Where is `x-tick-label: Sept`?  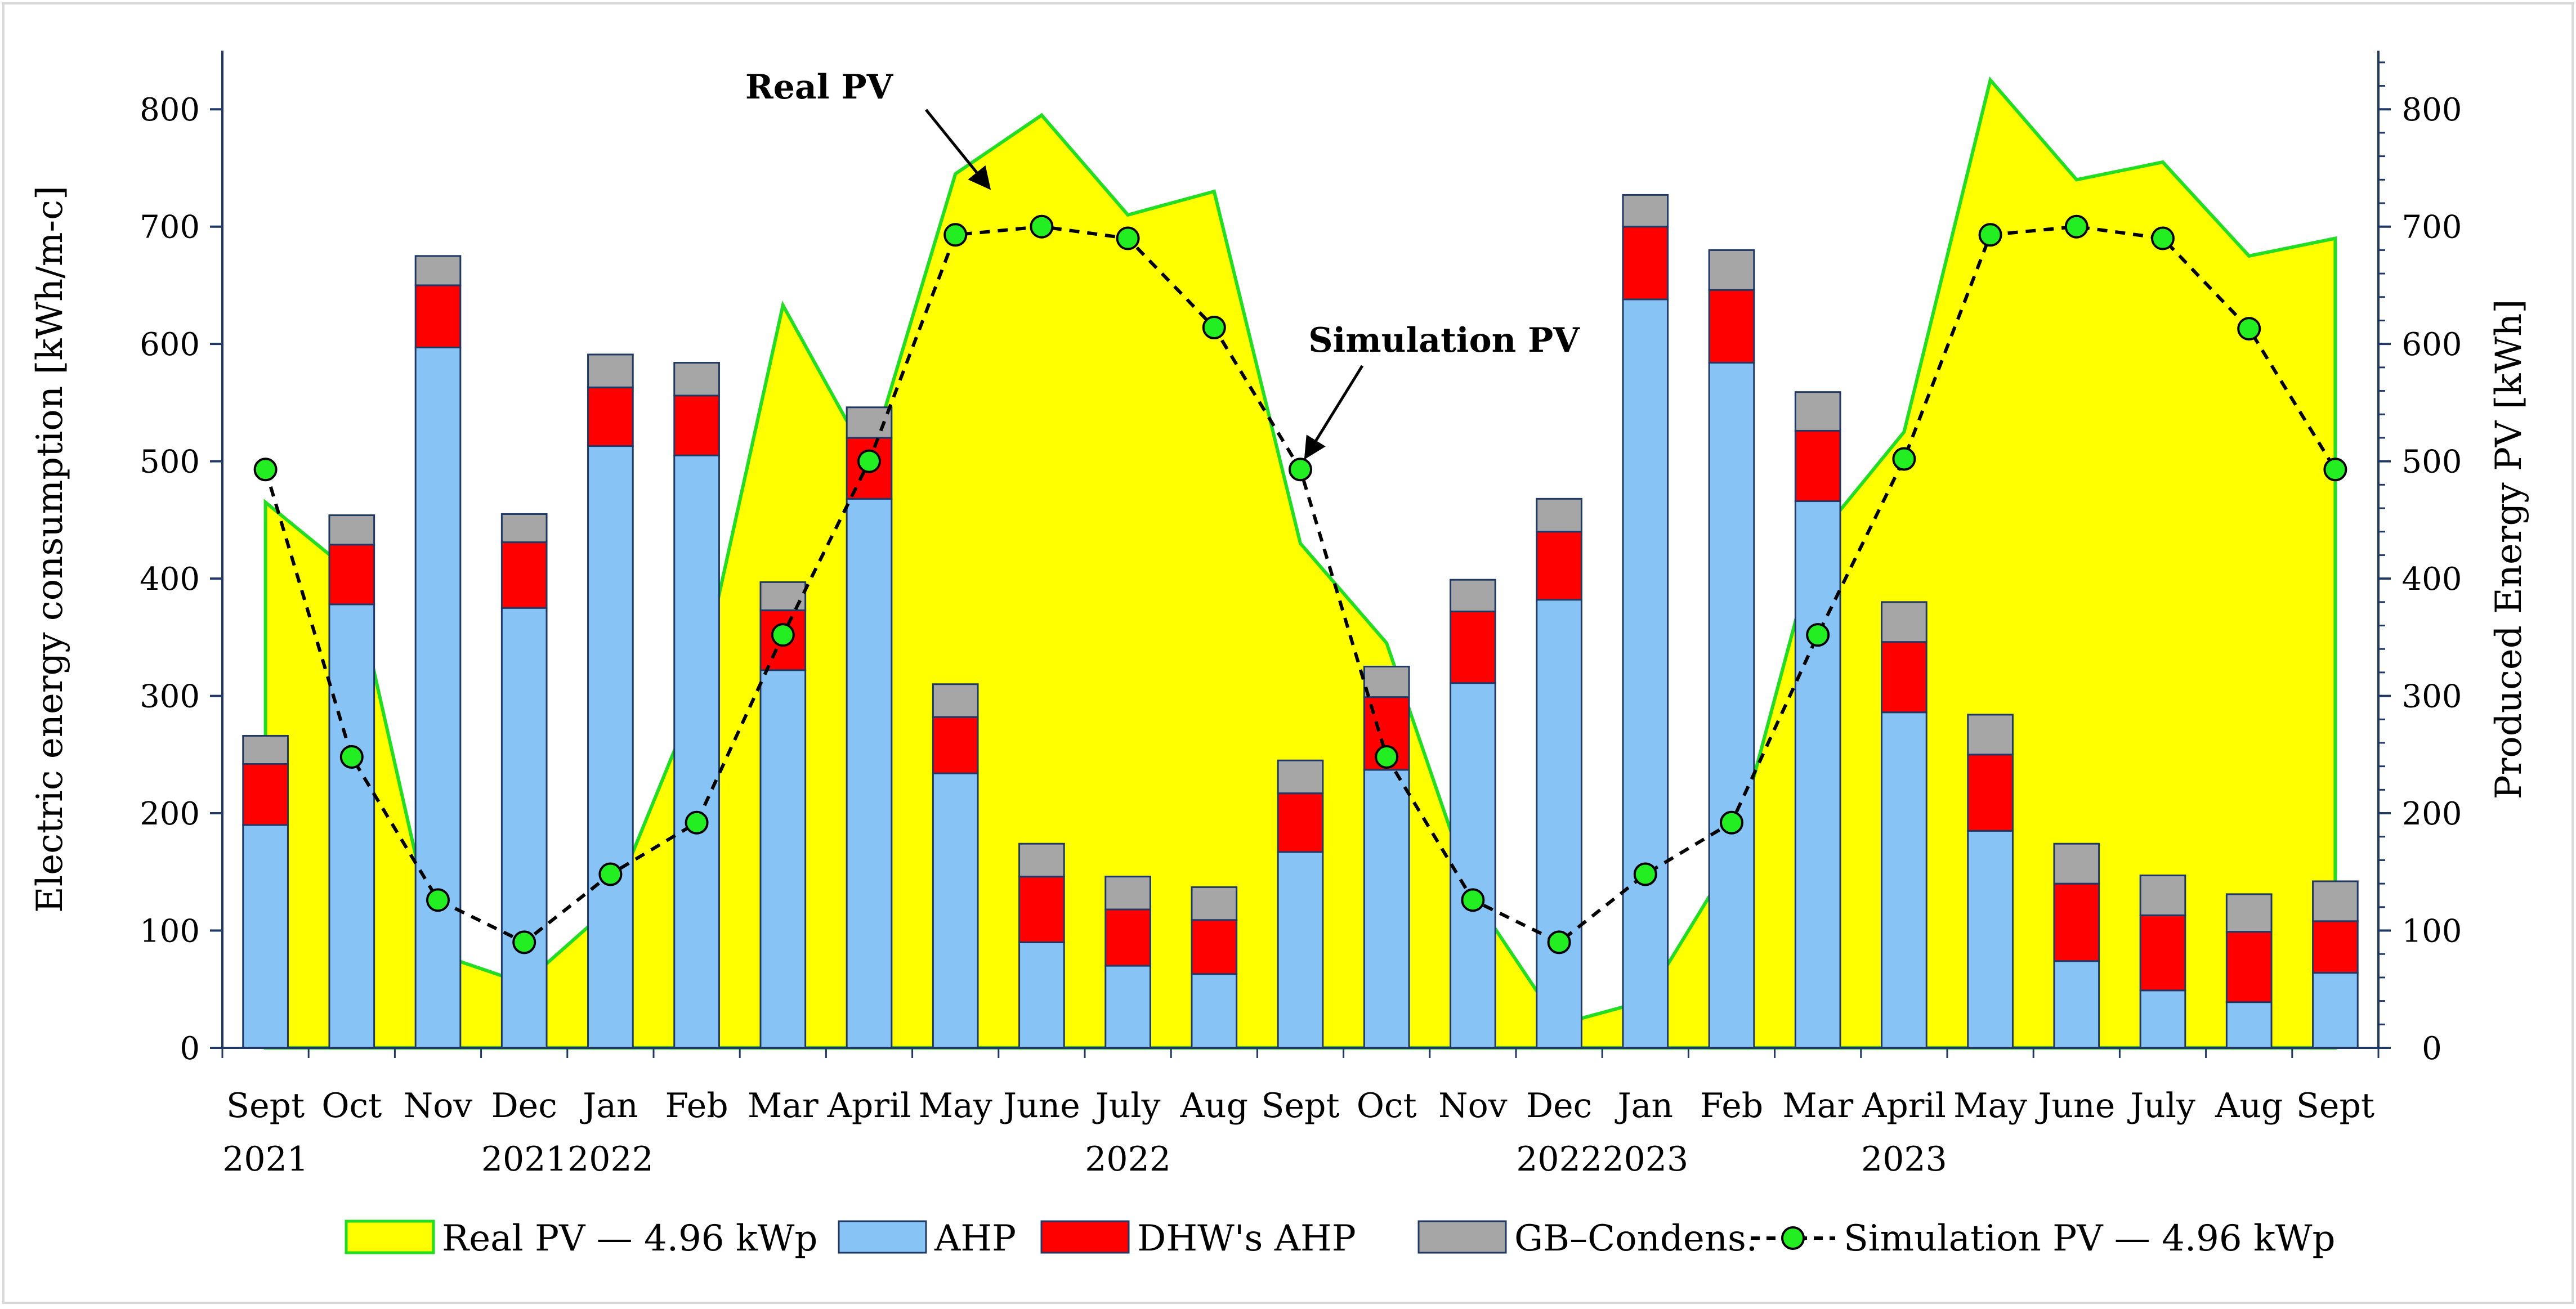
x-tick-label: Sept is located at coordinates (2335, 1106).